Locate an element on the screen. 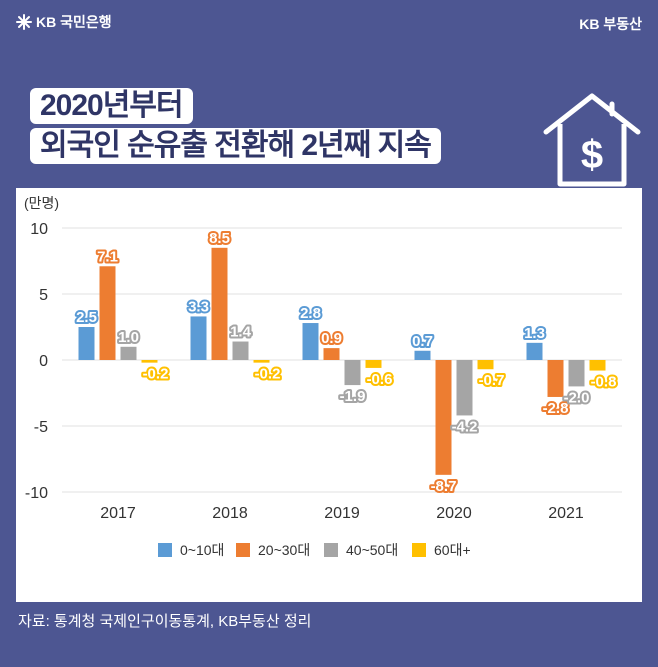 Image resolution: width=658 pixels, height=667 pixels. y-tick-label: 0 is located at coordinates (43, 361).